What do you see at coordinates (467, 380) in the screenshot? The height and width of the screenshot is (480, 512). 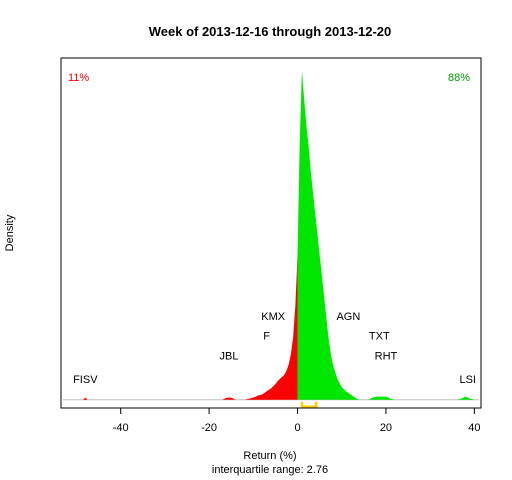 I see `ticker-label-lsi: LSI` at bounding box center [467, 380].